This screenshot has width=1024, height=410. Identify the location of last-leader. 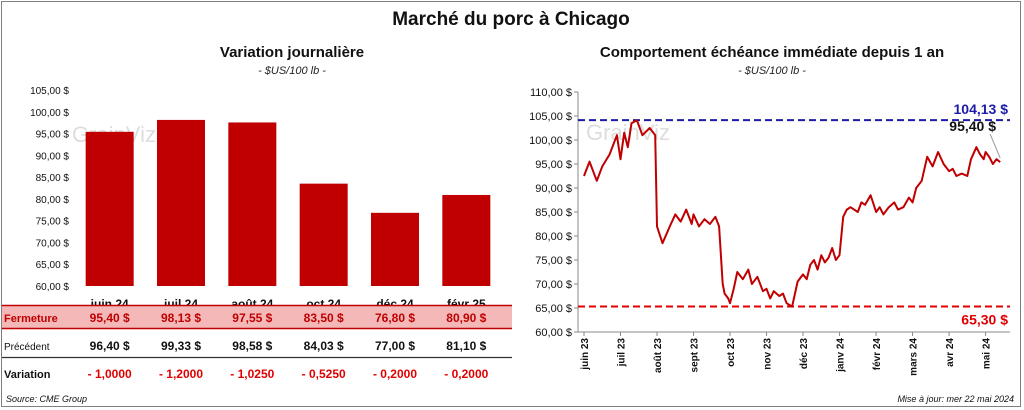
(995, 146).